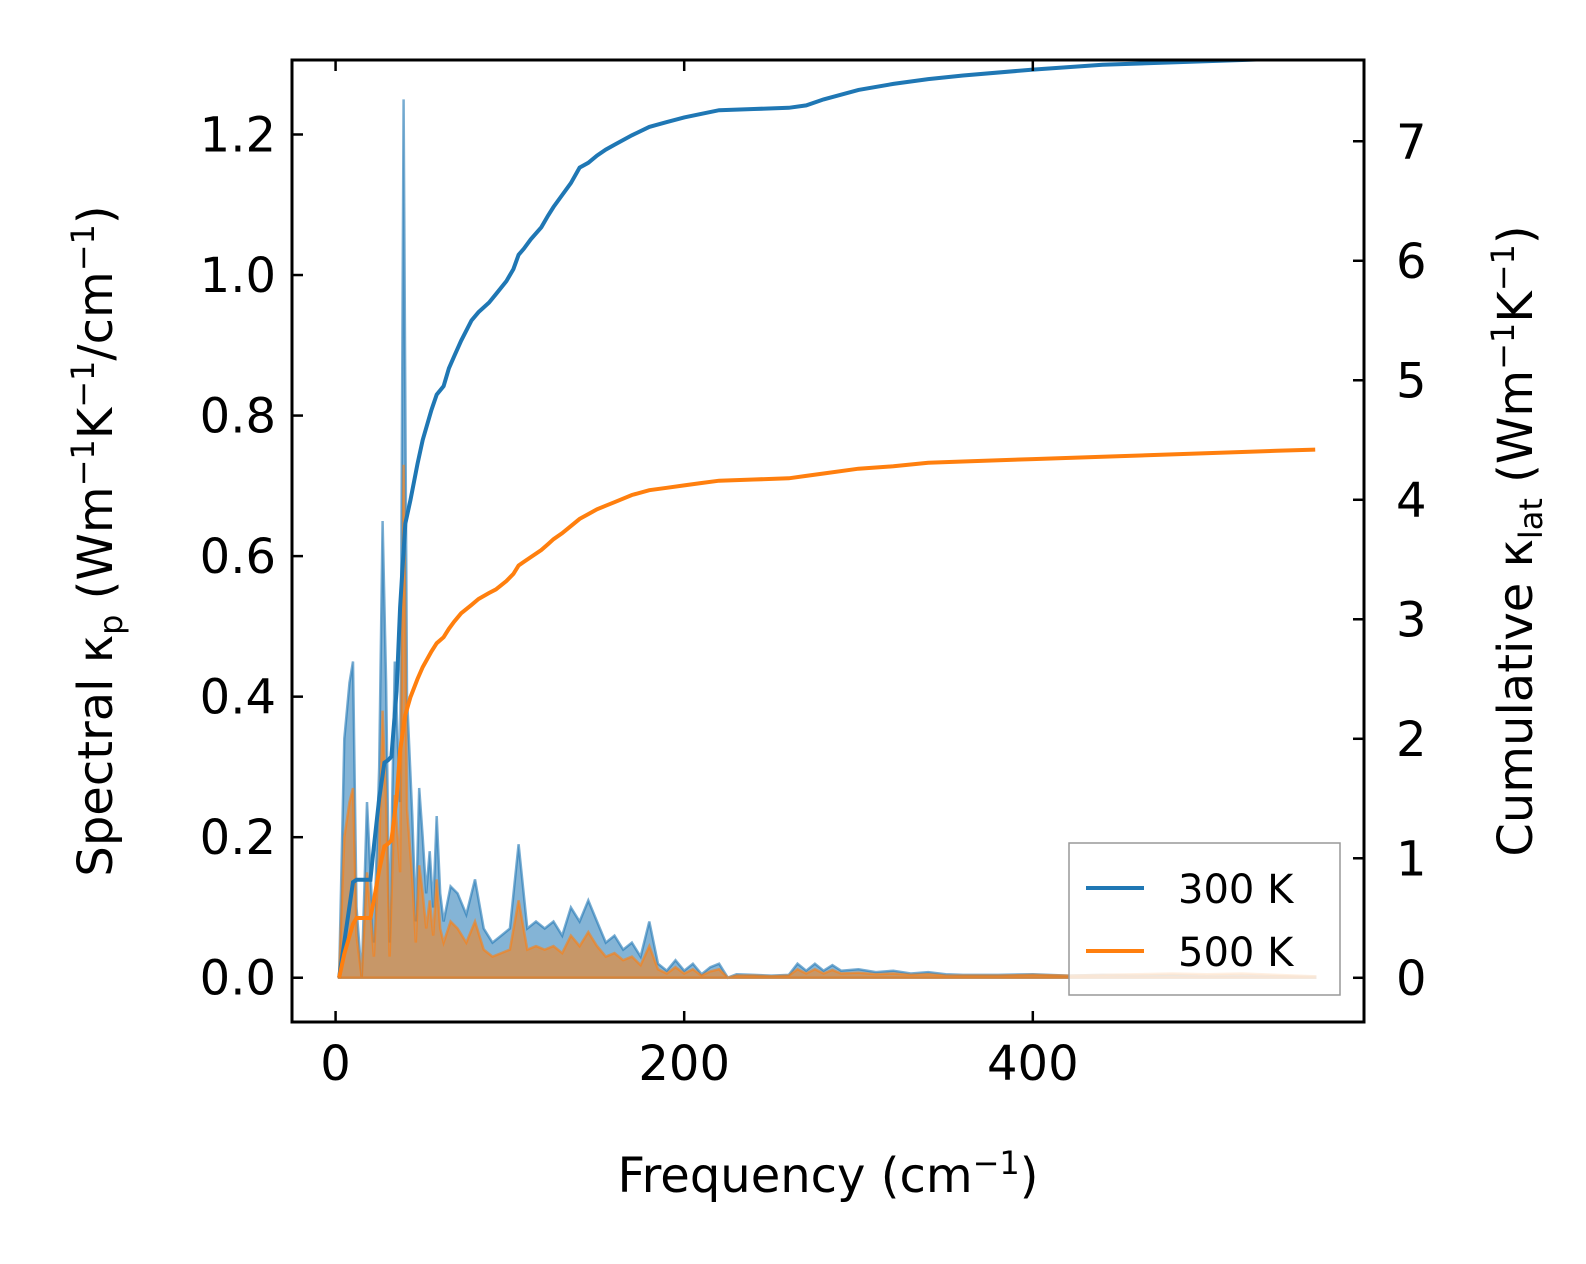 This screenshot has width=1586, height=1264. I want to click on x-tick-label: 400, so click(1033, 1064).